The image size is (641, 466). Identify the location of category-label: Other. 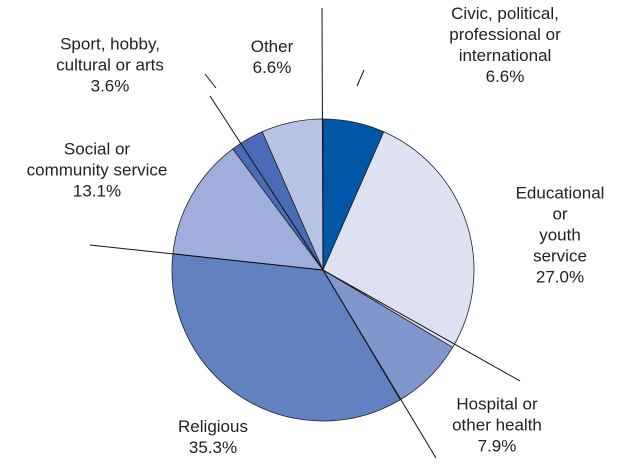
(272, 46).